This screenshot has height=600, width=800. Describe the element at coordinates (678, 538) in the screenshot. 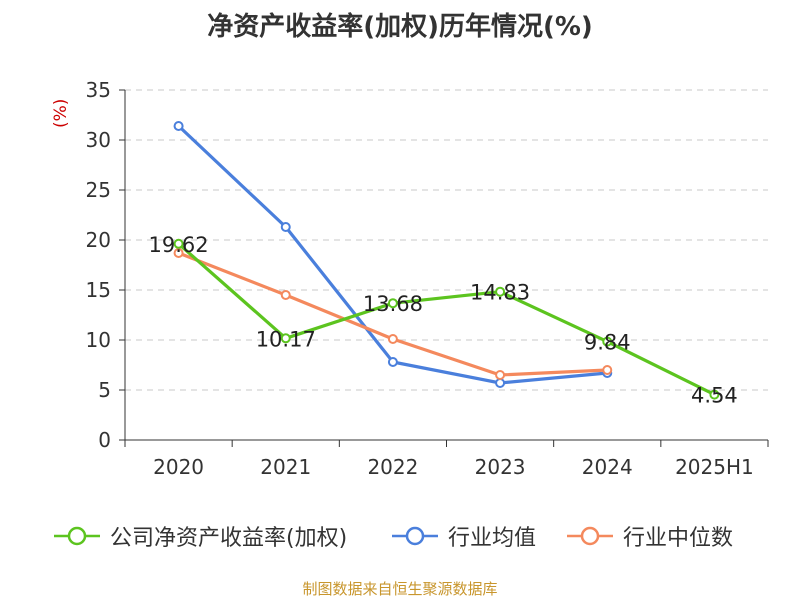

I see `legend-label-industry-median: 行业中位数` at that location.